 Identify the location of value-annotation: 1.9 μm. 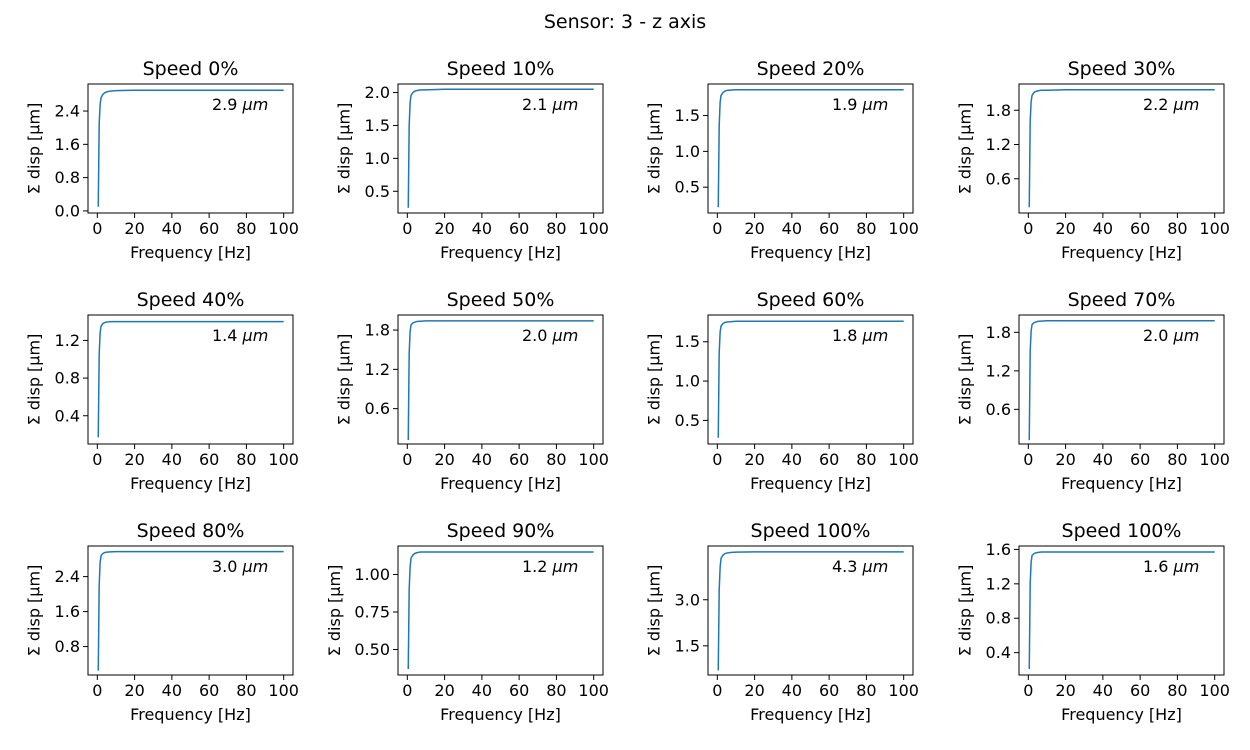
(860, 104).